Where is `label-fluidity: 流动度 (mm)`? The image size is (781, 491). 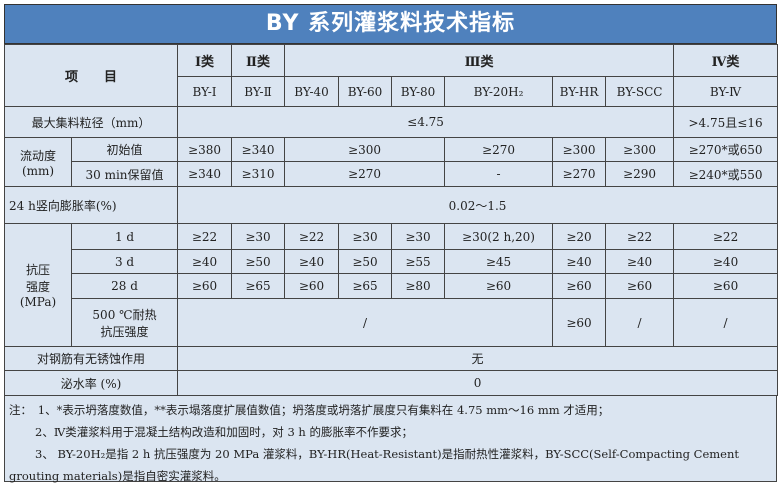 label-fluidity: 流动度 (mm) is located at coordinates (38, 162).